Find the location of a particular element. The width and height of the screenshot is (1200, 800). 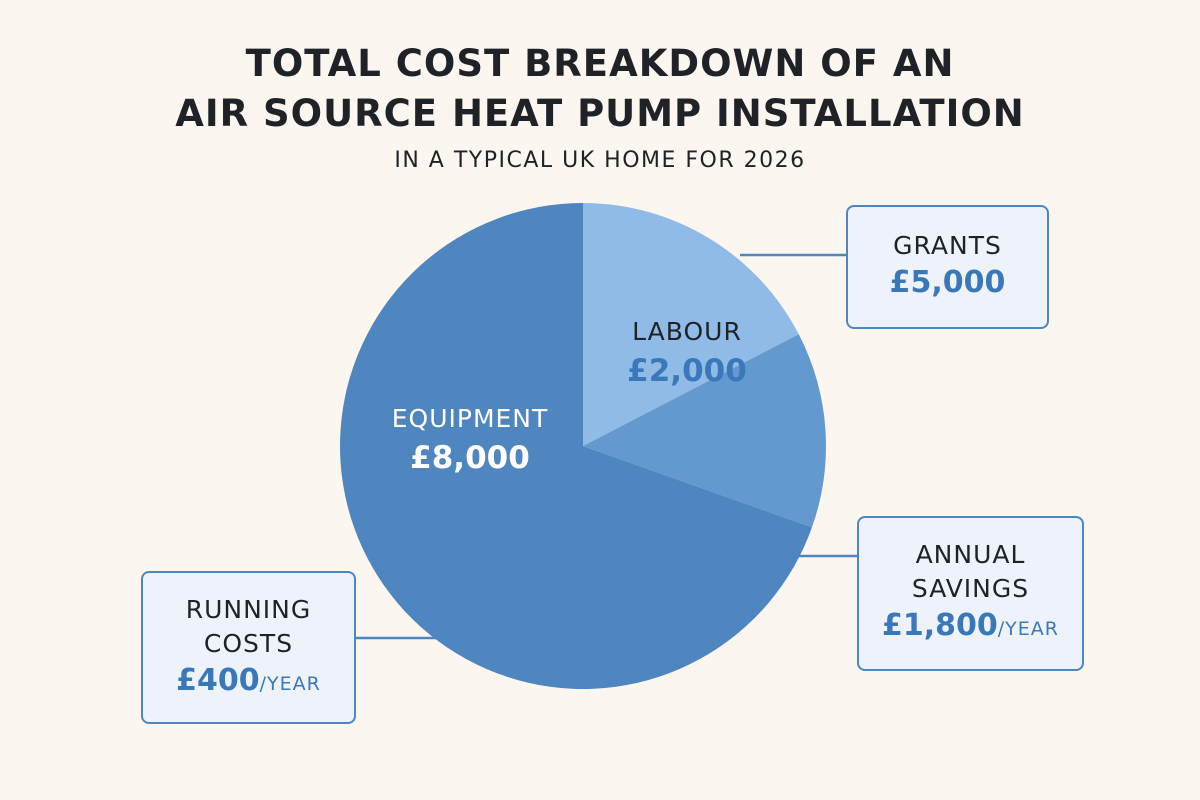

slice-label-equipment: EQUIPMENT £8,000 is located at coordinates (470, 441).